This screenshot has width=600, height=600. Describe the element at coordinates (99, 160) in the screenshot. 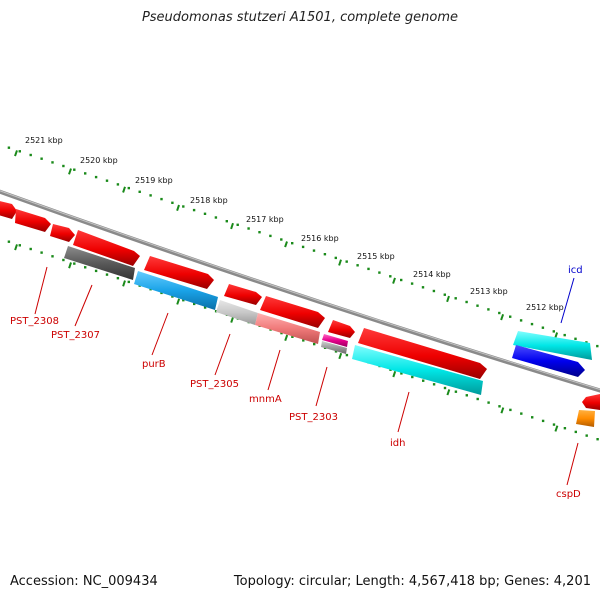

I see `scale-label: 2520 kbp` at that location.